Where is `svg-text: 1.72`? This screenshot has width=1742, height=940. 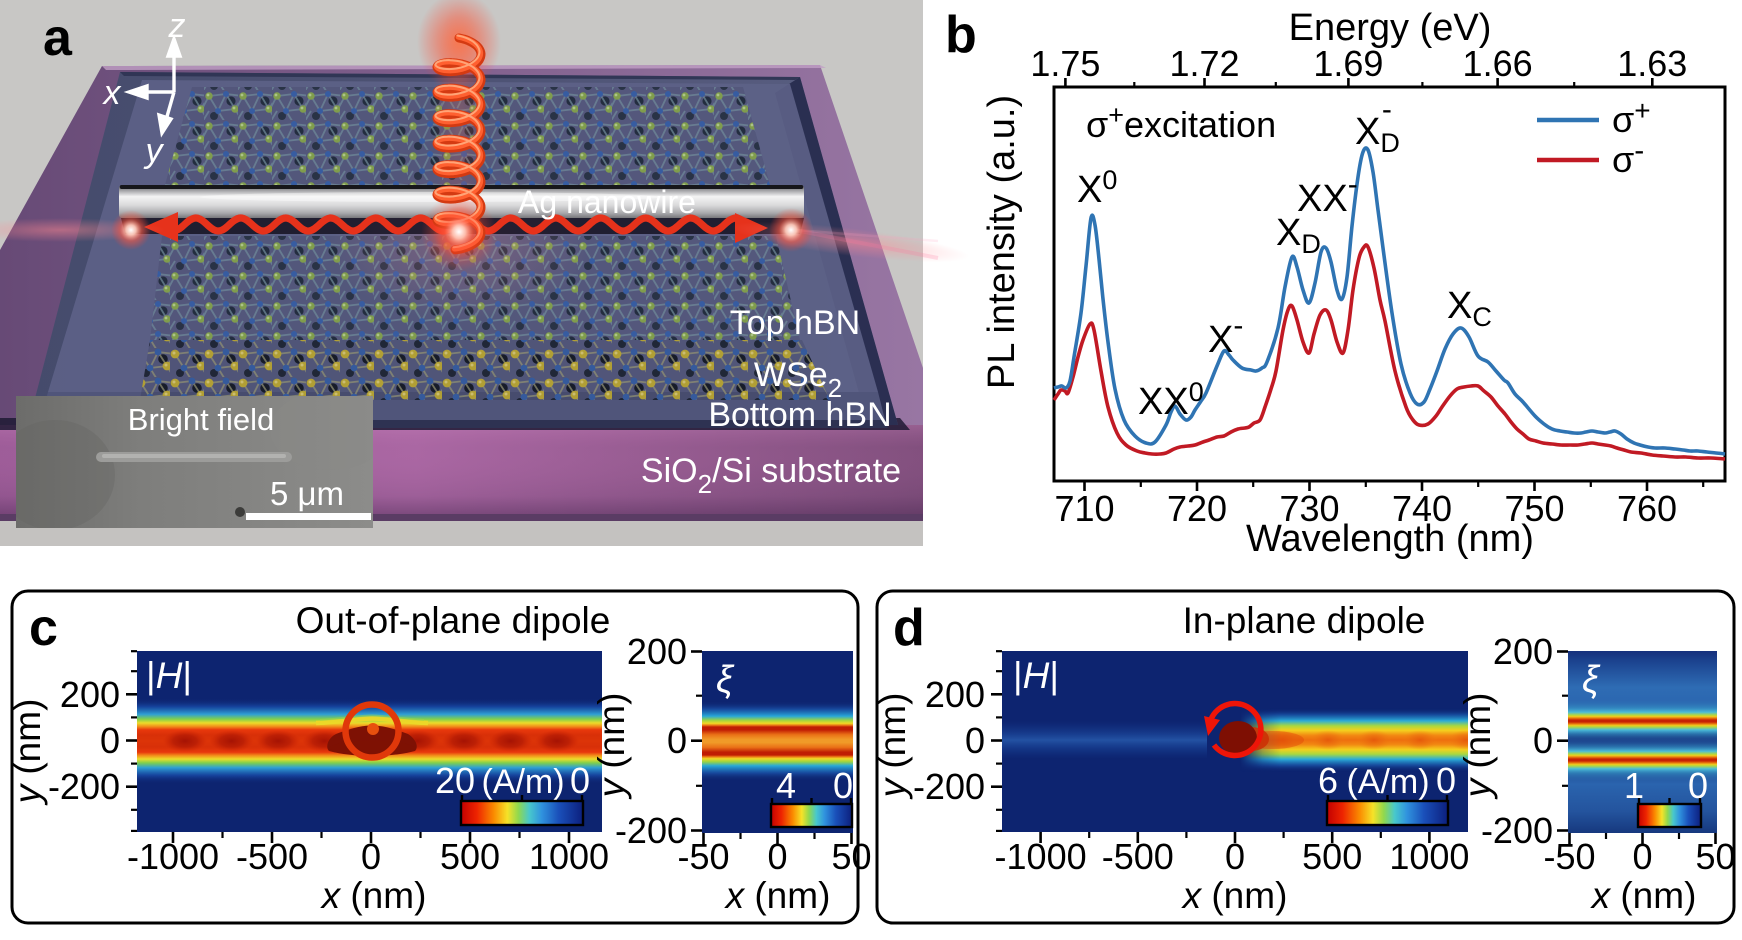 svg-text: 1.72 is located at coordinates (1204, 63).